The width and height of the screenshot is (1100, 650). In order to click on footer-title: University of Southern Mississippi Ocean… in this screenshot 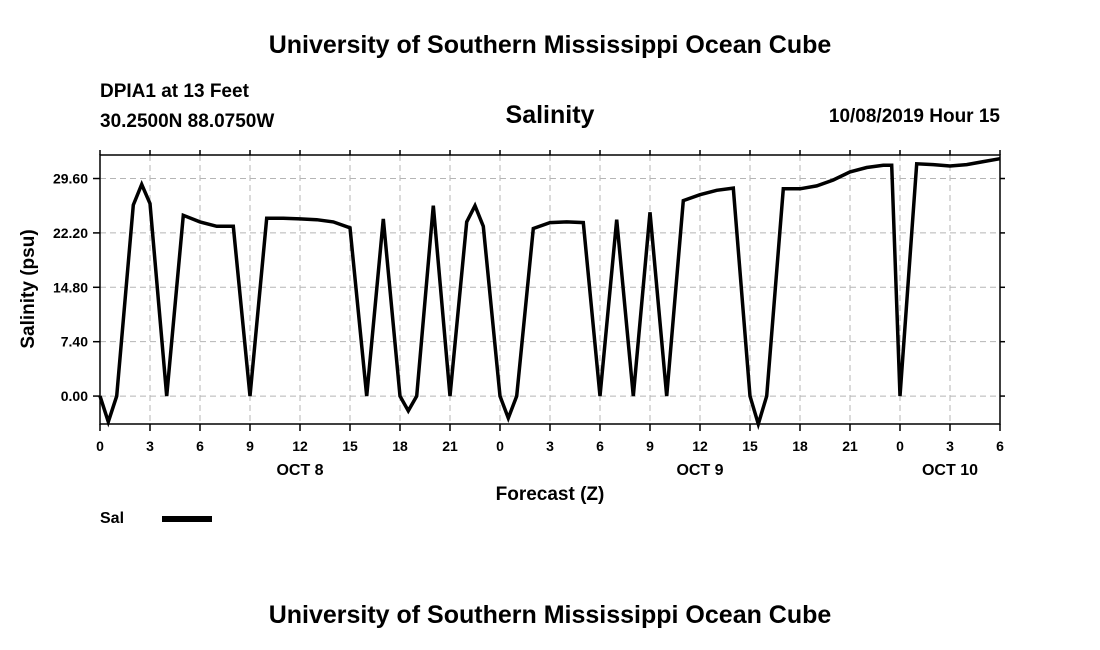, I will do `click(550, 615)`.